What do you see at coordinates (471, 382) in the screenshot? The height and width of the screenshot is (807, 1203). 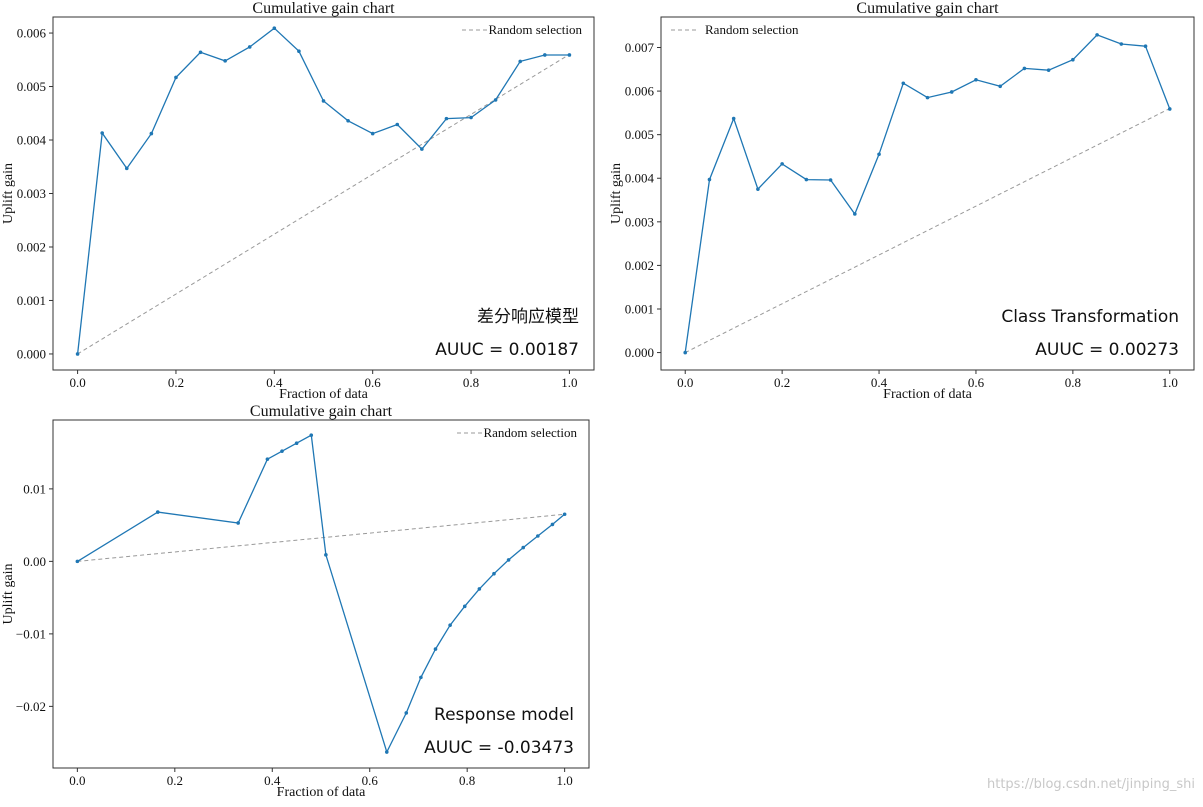 I see `chart-1-x-tick-label: 0.8` at bounding box center [471, 382].